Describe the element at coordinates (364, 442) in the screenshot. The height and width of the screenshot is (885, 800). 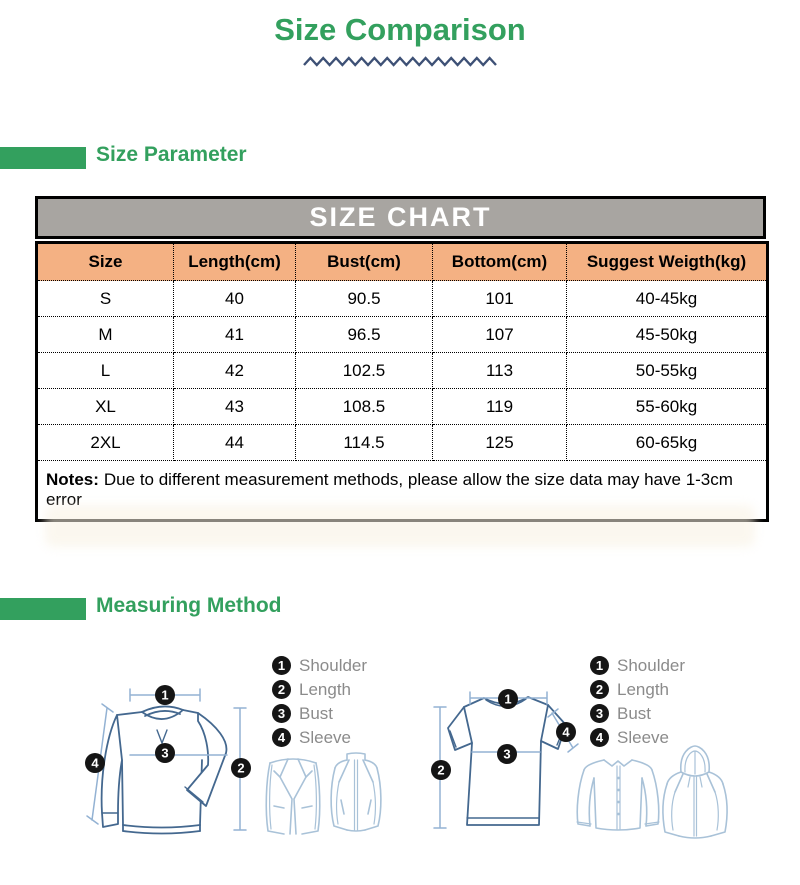
I see `cell-bust: 114.5` at that location.